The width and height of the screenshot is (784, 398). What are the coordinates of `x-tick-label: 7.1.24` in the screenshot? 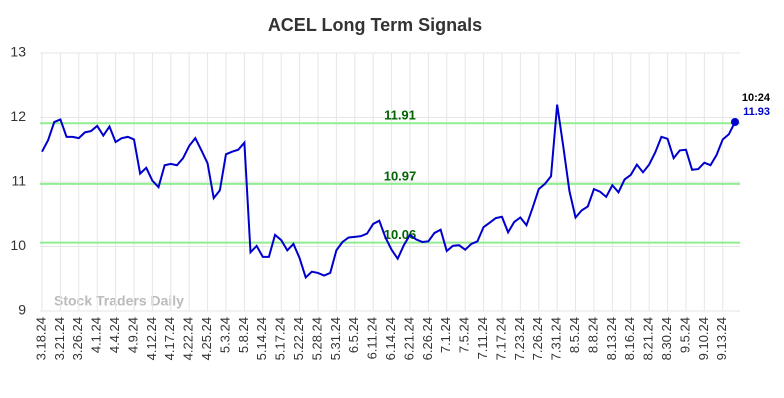 It's located at (445, 335).